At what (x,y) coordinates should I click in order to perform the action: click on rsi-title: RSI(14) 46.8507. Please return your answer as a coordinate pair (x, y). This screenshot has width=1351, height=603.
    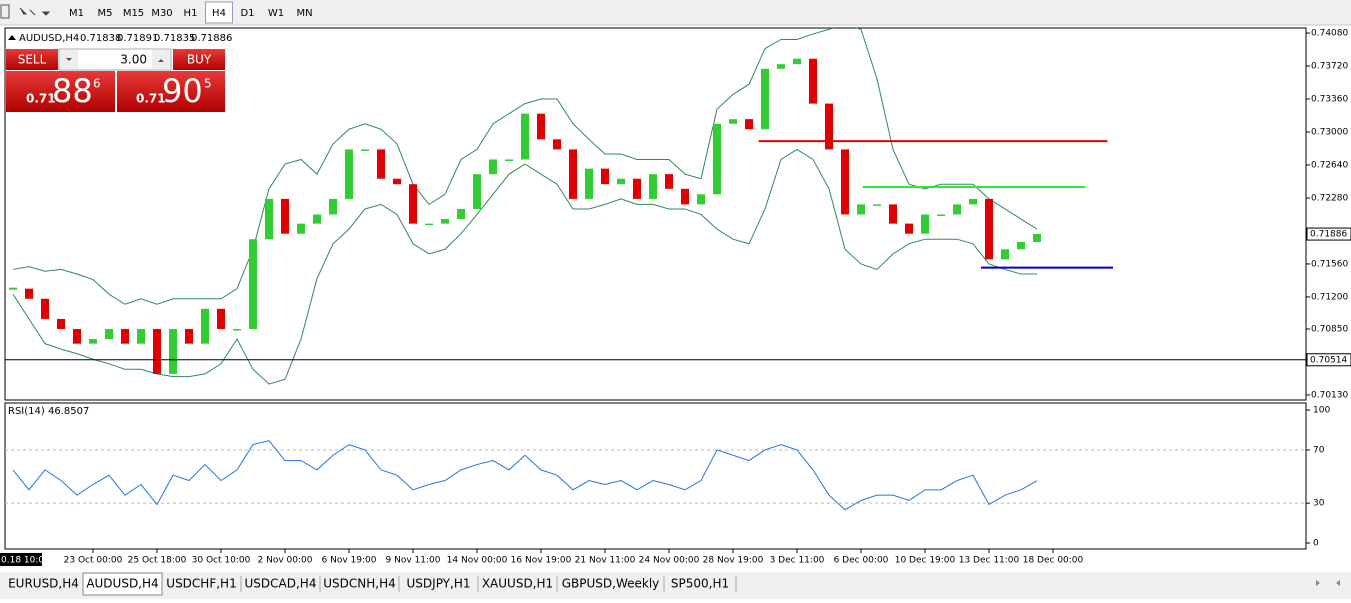
    Looking at the image, I should click on (48, 411).